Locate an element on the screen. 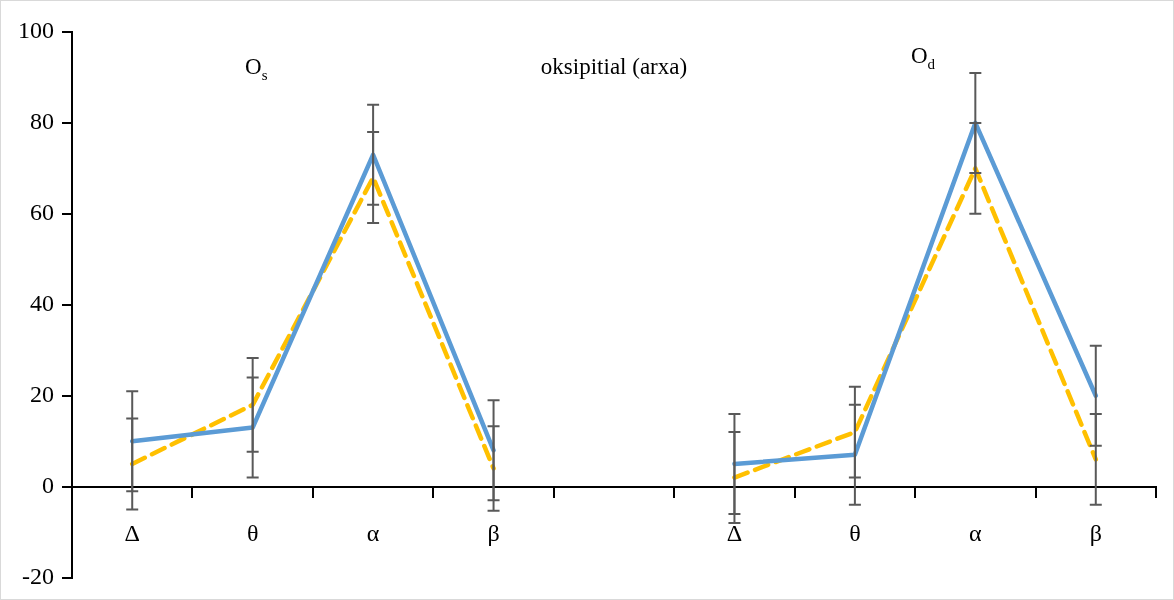 The height and width of the screenshot is (600, 1174). y-tick-label: 0 is located at coordinates (48, 484).